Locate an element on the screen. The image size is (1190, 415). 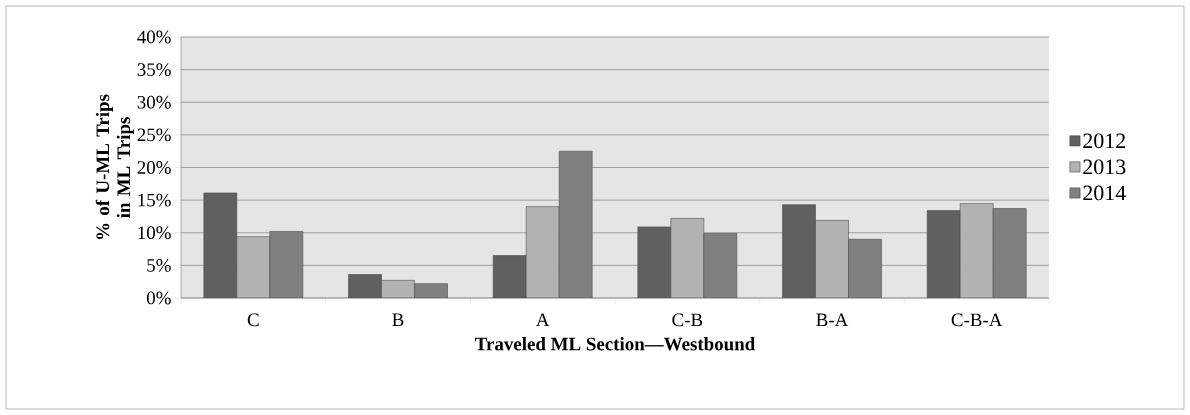
x-tick-label: C is located at coordinates (253, 320).